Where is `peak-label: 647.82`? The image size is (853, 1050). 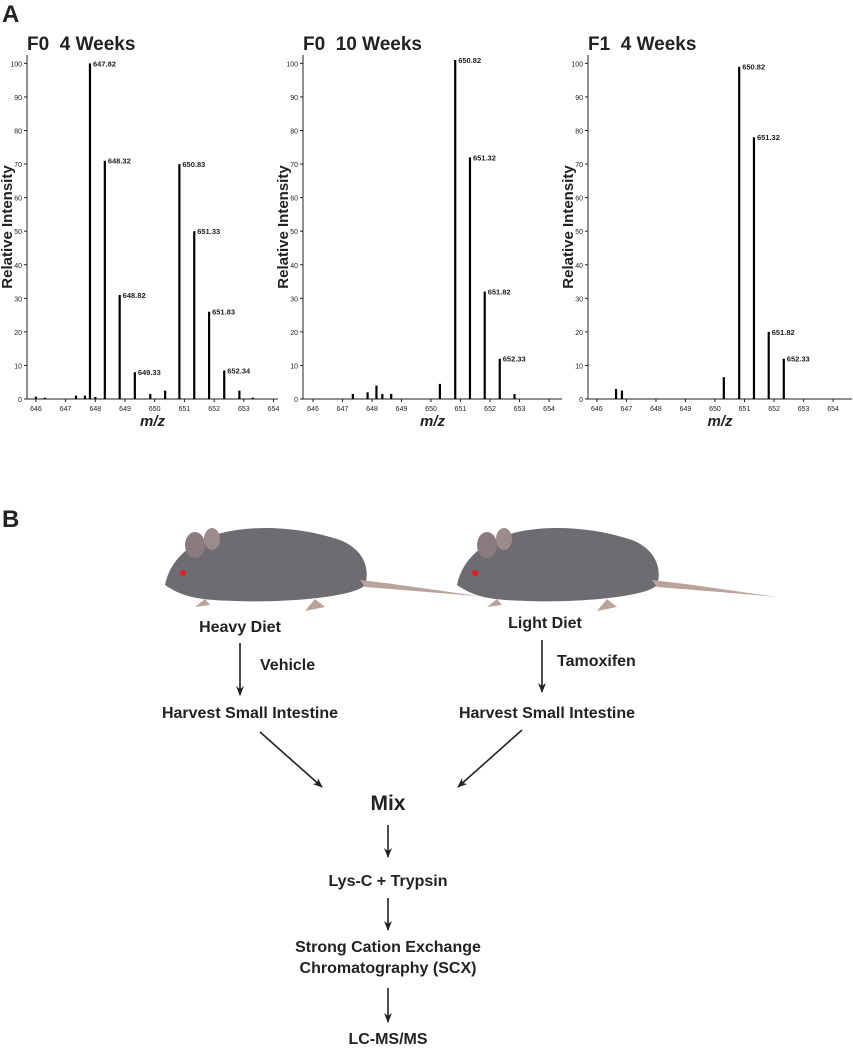 peak-label: 647.82 is located at coordinates (104, 63).